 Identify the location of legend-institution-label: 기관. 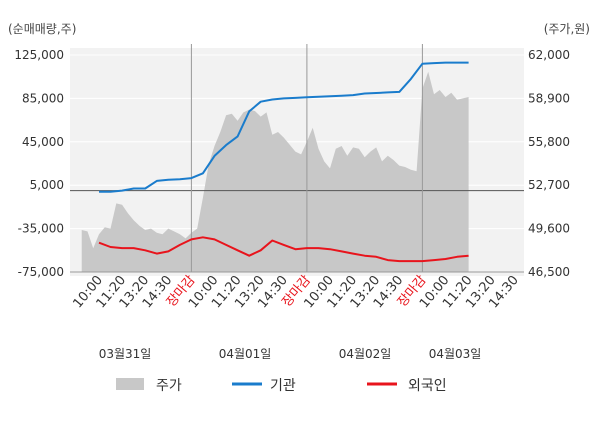
(283, 386).